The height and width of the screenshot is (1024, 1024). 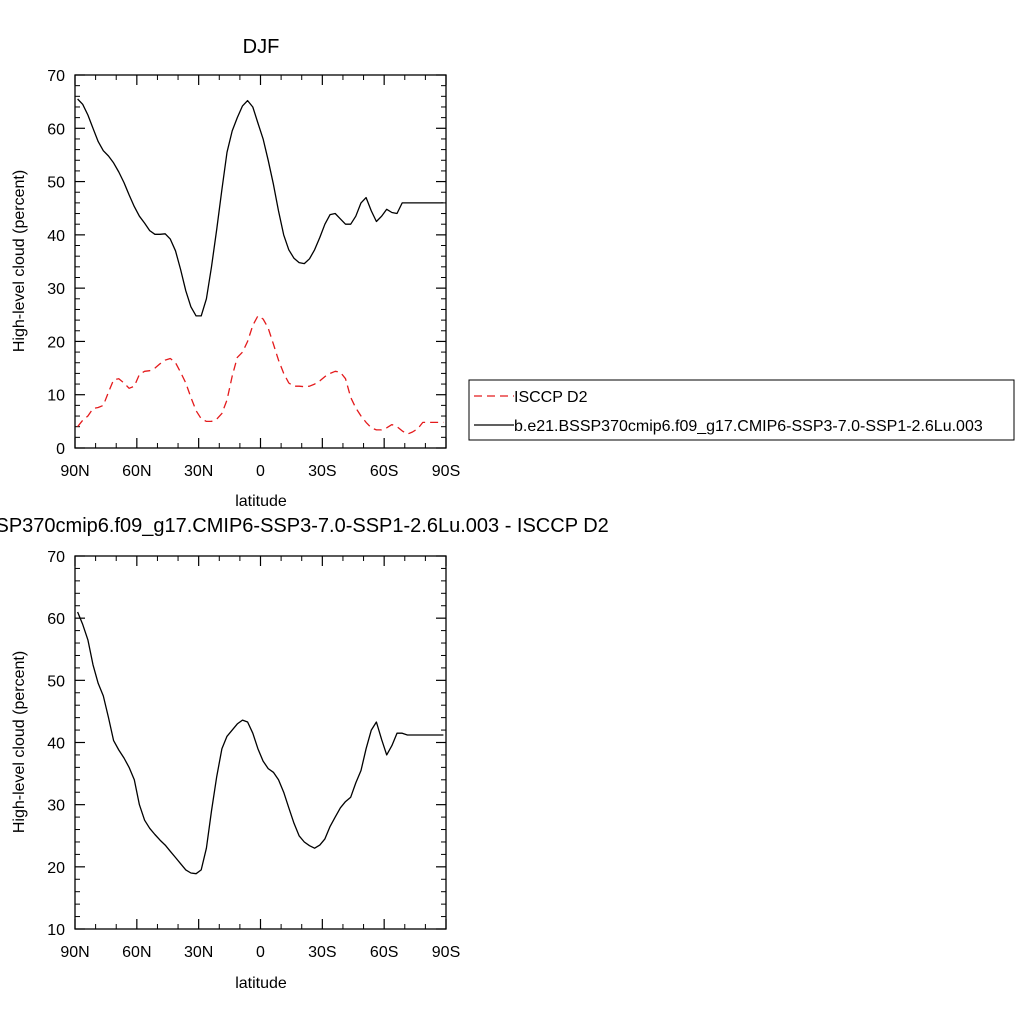 I want to click on bottom-x-tick-label: 90S, so click(x=446, y=952).